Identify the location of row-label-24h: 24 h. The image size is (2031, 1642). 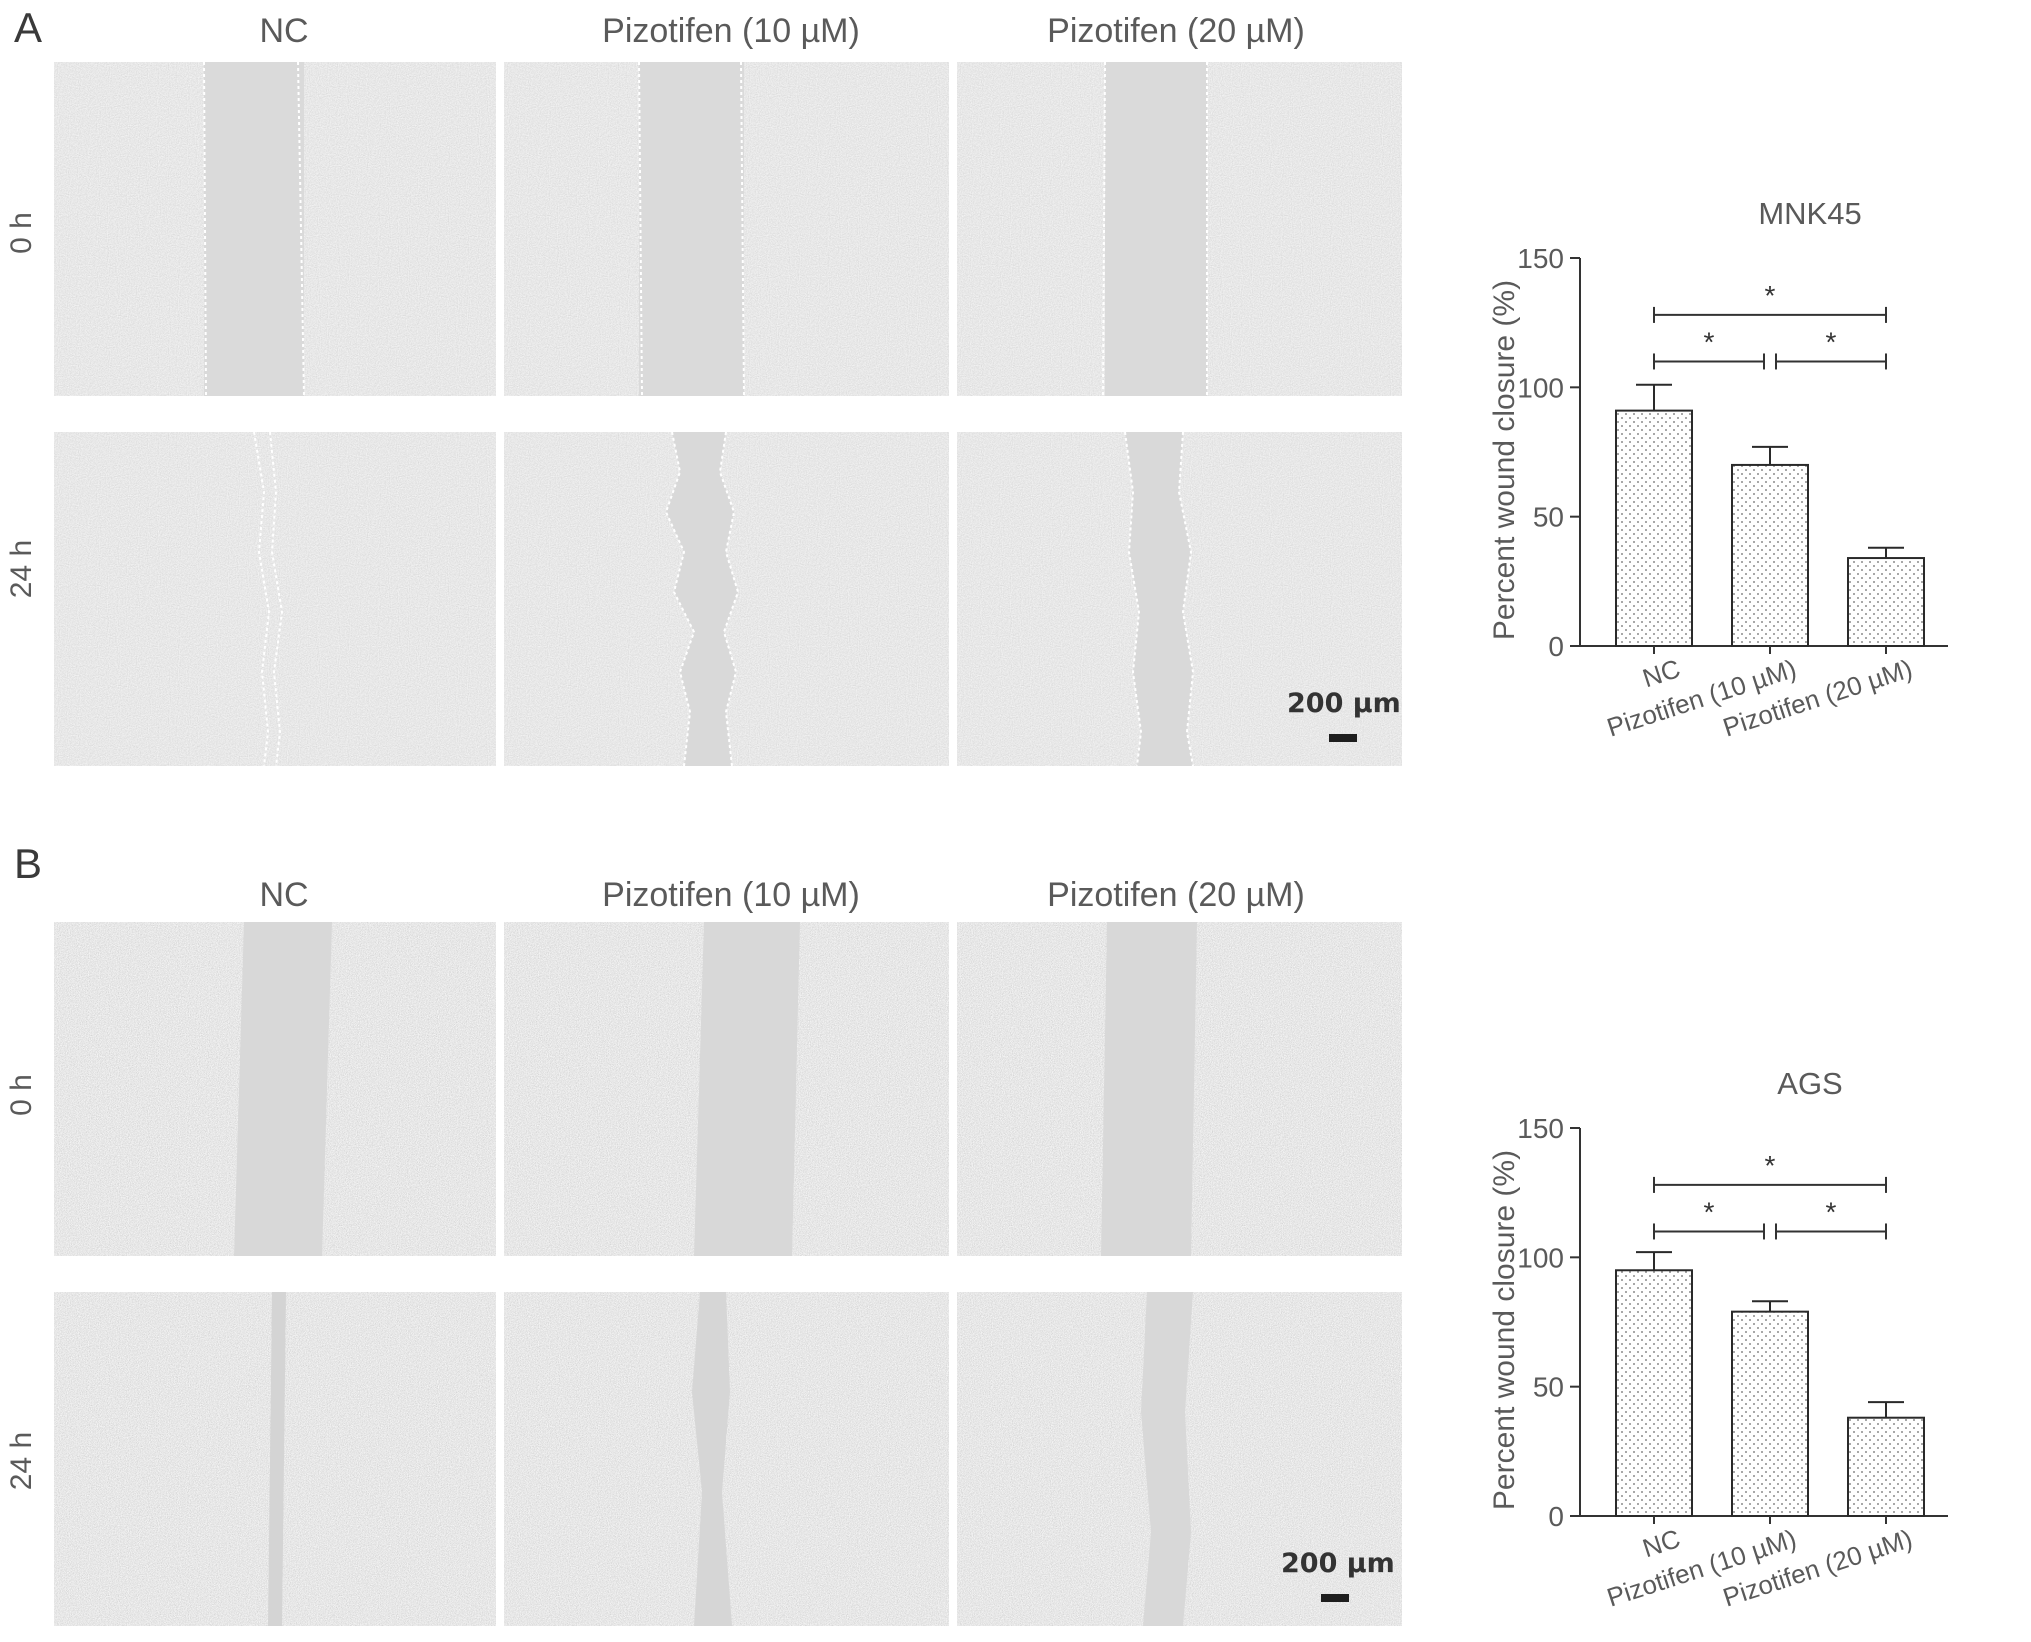
(21, 569).